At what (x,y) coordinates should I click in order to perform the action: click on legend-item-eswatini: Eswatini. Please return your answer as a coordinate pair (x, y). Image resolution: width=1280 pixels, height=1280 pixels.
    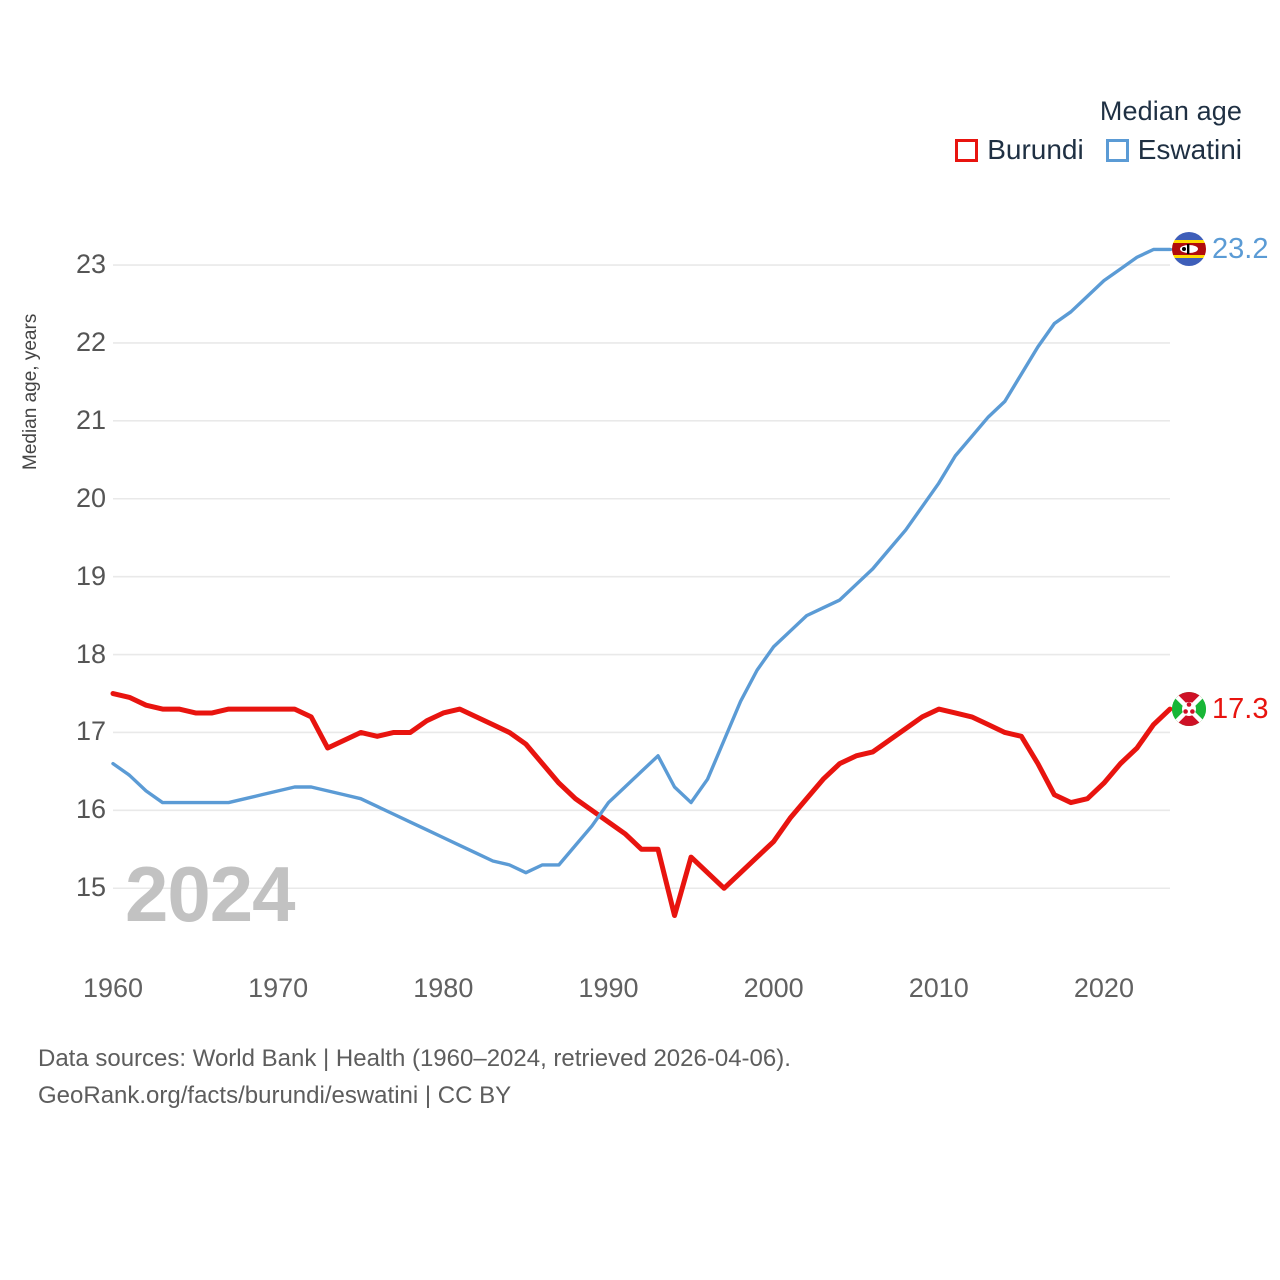
    Looking at the image, I should click on (1173, 150).